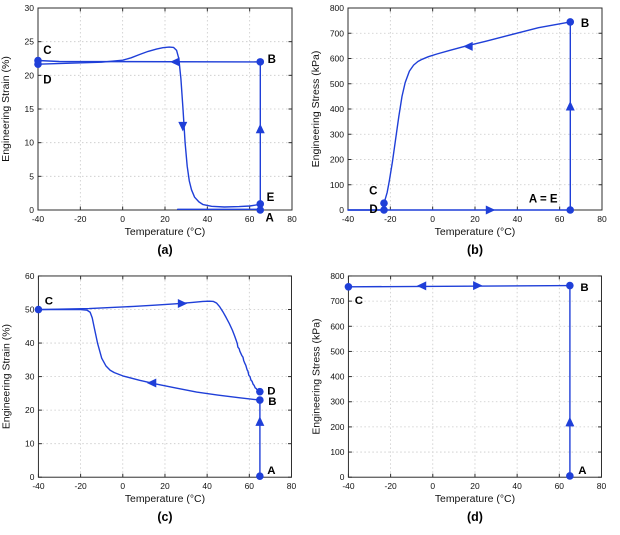 This screenshot has height=535, width=620. I want to click on y-tick-label: 100, so click(337, 452).